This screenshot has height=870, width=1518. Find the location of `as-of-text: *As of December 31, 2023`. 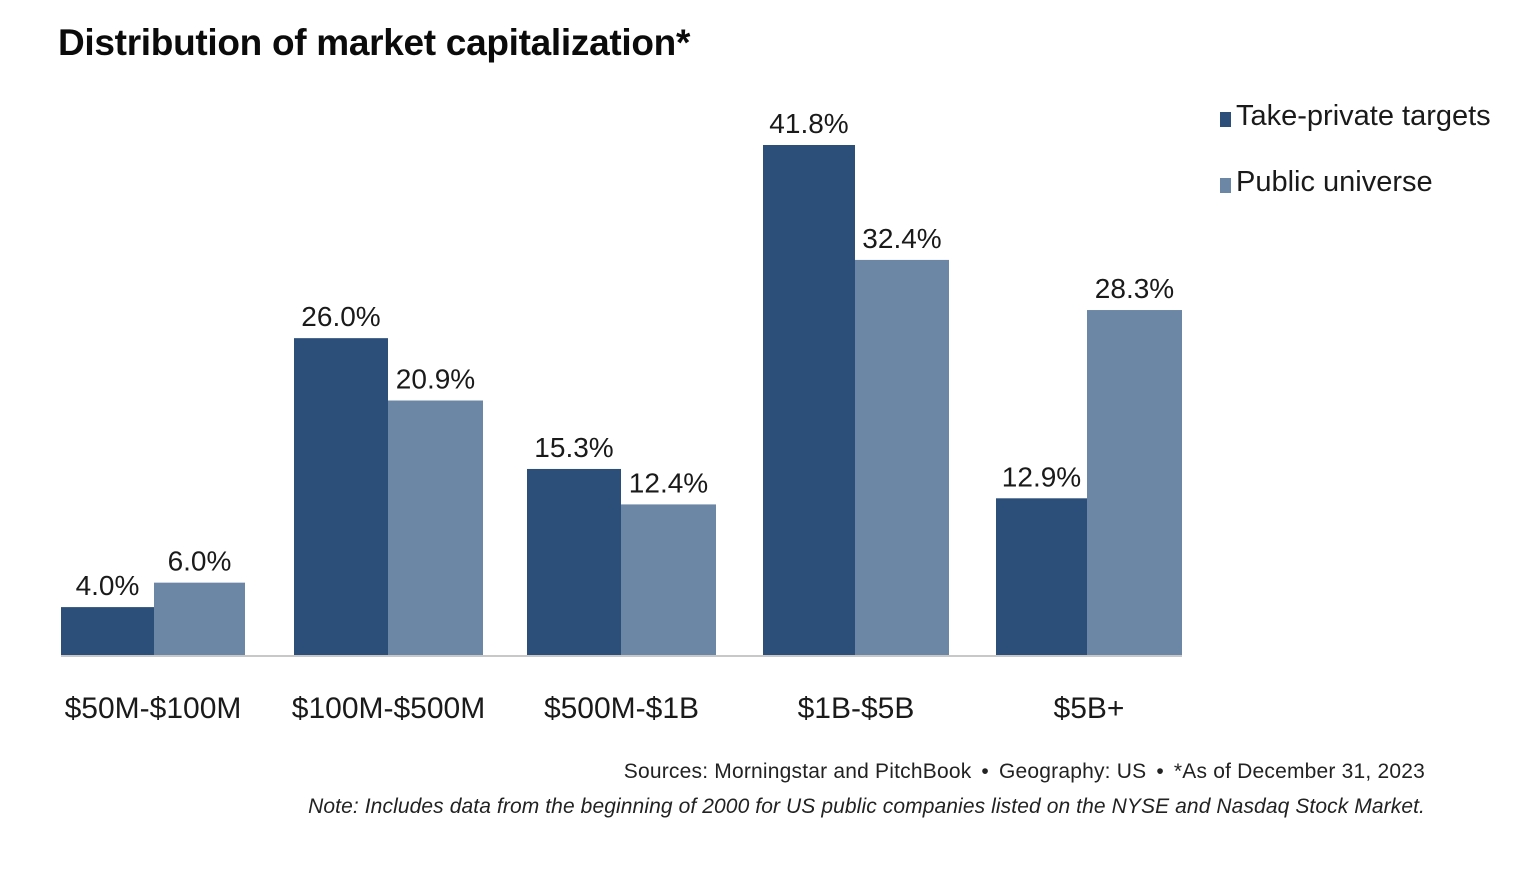

as-of-text: *As of December 31, 2023 is located at coordinates (1299, 771).